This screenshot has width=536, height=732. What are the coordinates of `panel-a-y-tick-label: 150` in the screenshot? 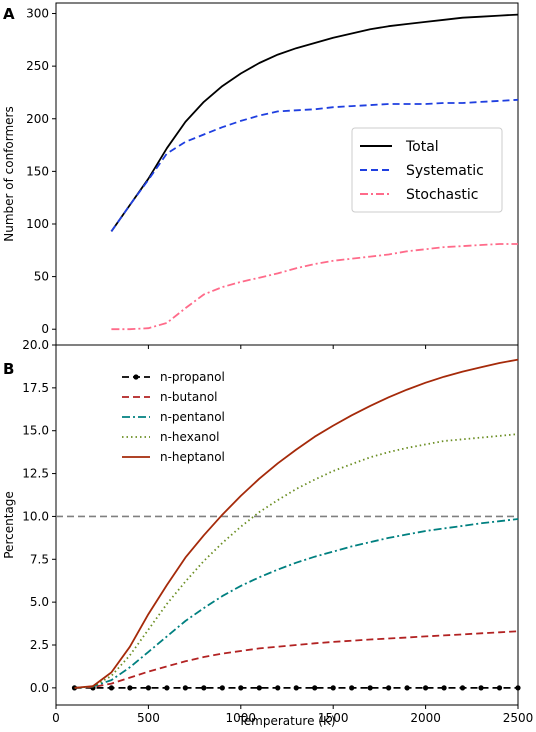 It's located at (37, 171).